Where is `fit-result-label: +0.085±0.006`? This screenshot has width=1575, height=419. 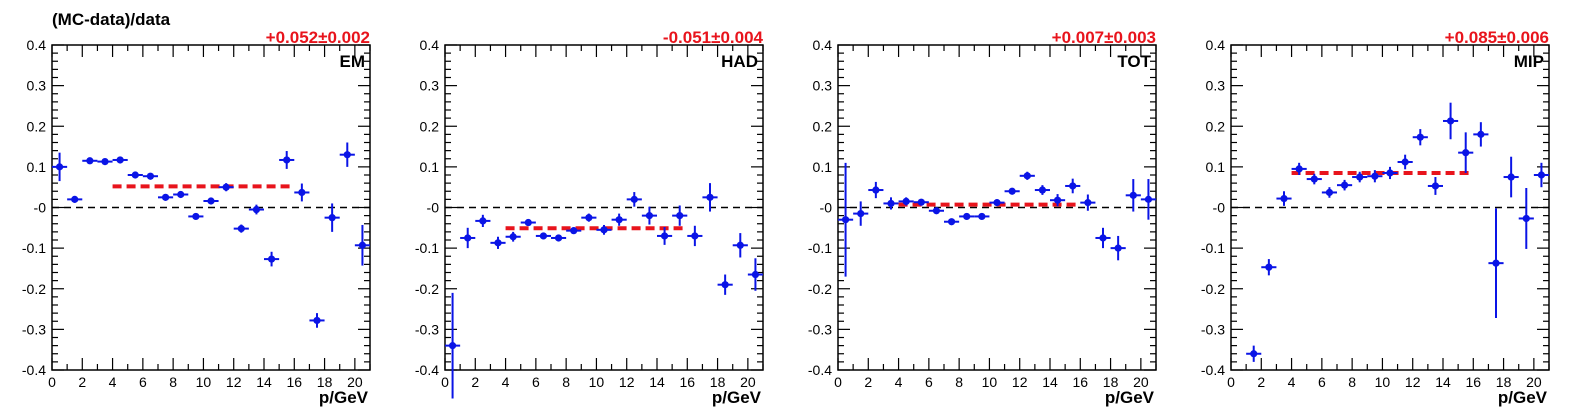
fit-result-label: +0.085±0.006 is located at coordinates (1497, 37).